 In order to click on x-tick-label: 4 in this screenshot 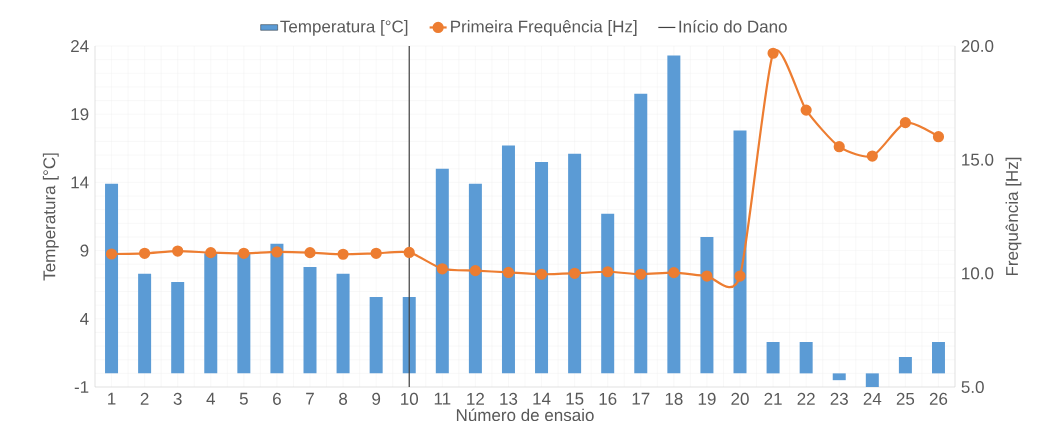, I will do `click(210, 398)`.